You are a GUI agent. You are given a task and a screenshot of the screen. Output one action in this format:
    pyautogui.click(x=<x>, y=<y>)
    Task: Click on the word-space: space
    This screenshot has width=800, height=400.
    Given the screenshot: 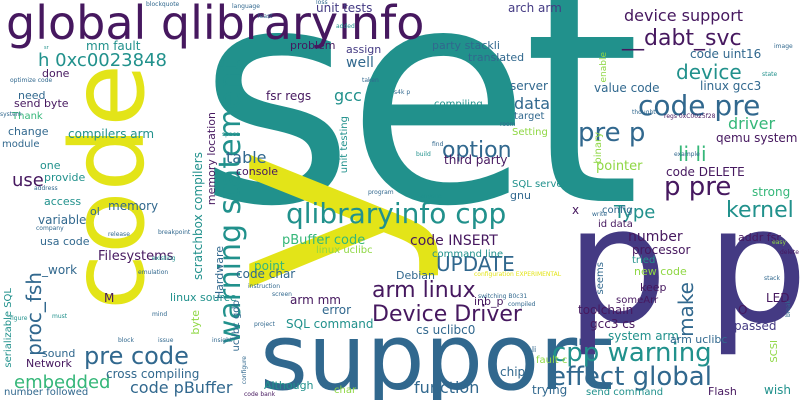 What is the action you would take?
    pyautogui.click(x=231, y=134)
    